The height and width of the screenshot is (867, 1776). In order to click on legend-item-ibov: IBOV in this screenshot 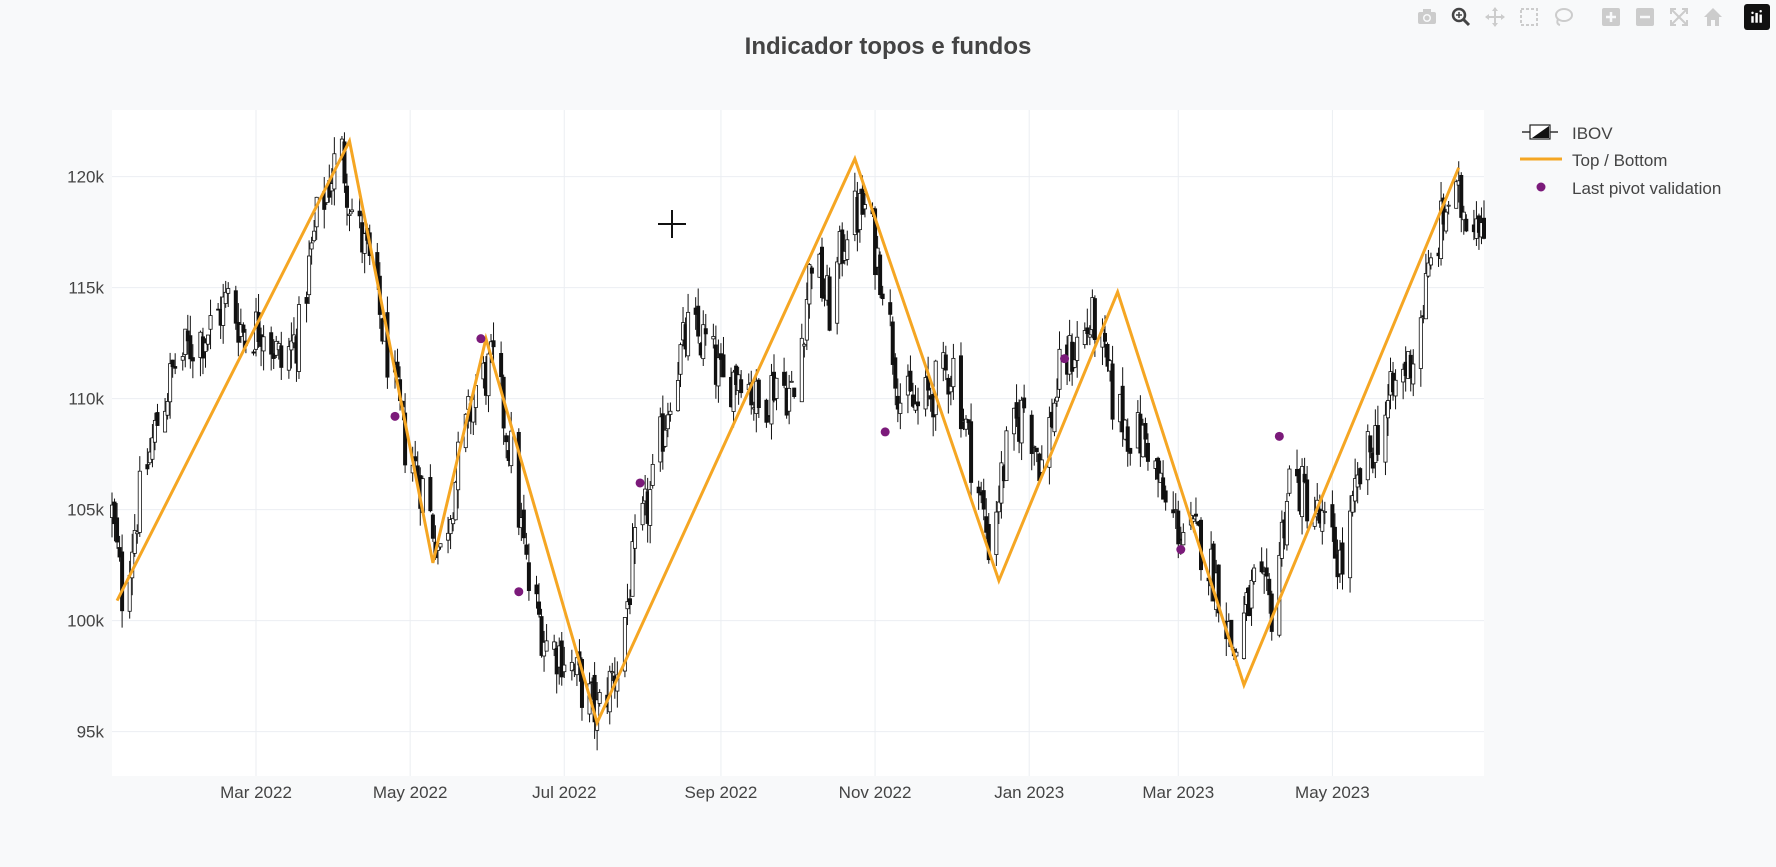, I will do `click(1567, 133)`.